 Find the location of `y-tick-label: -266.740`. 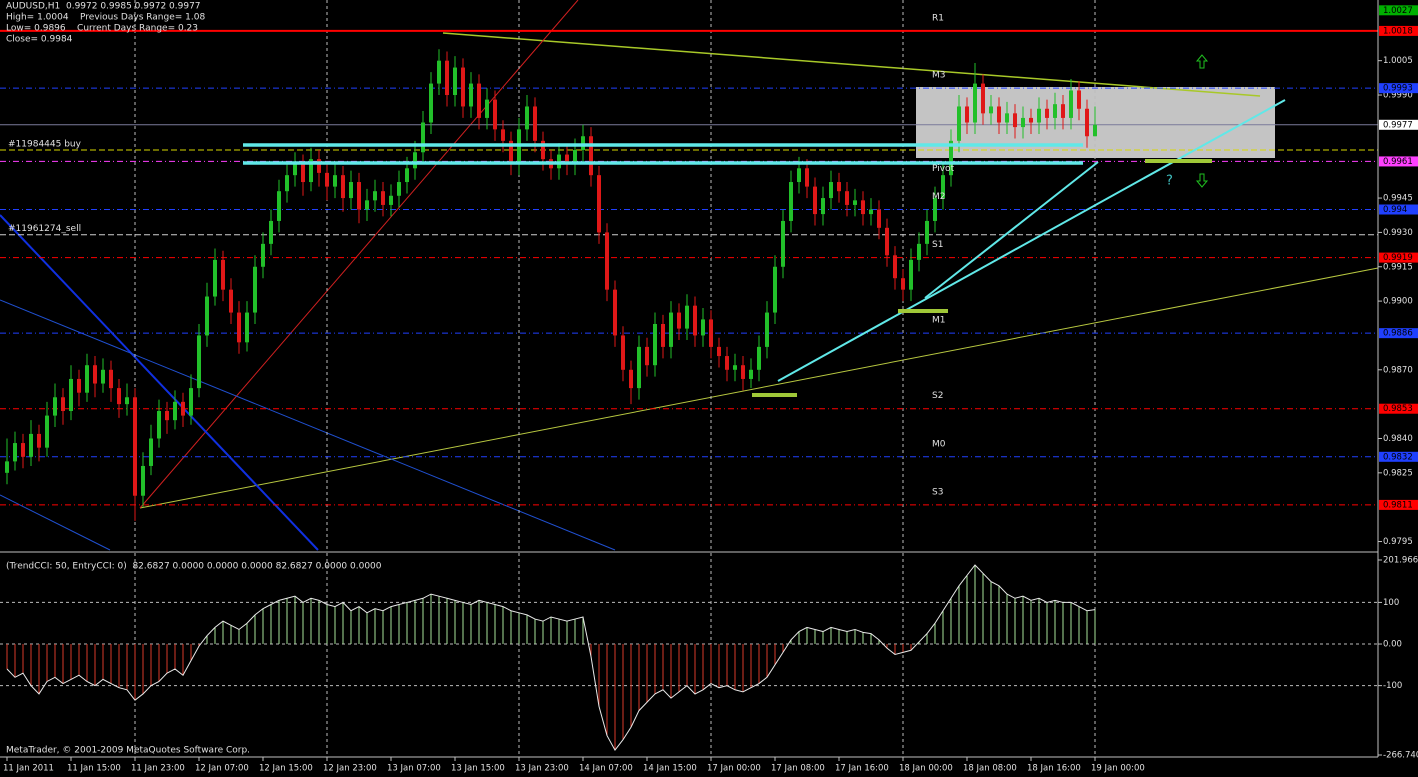

y-tick-label: -266.740 is located at coordinates (1400, 756).